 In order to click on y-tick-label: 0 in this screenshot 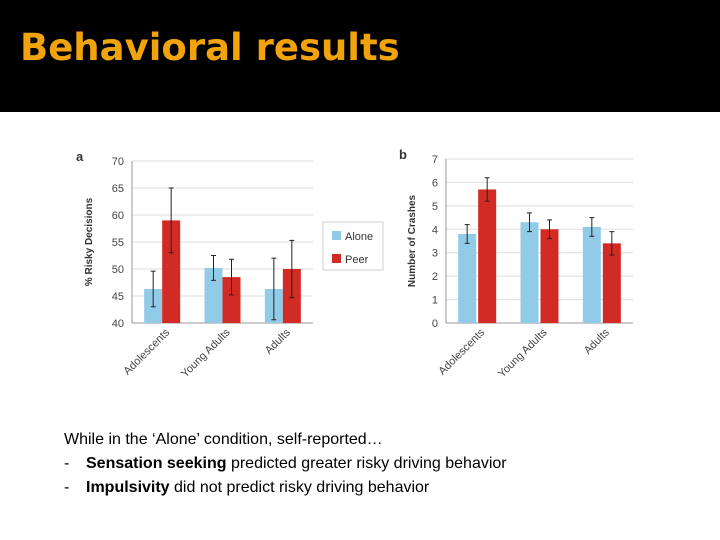, I will do `click(435, 324)`.